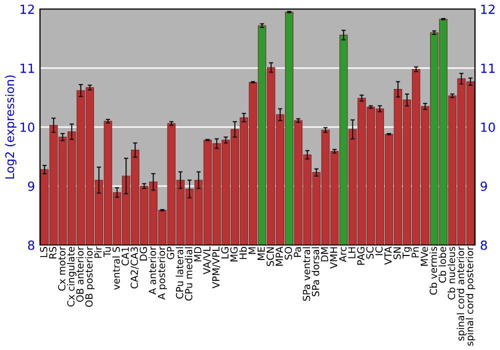  What do you see at coordinates (379, 251) in the screenshot?
I see `x-tick-label: IC` at bounding box center [379, 251].